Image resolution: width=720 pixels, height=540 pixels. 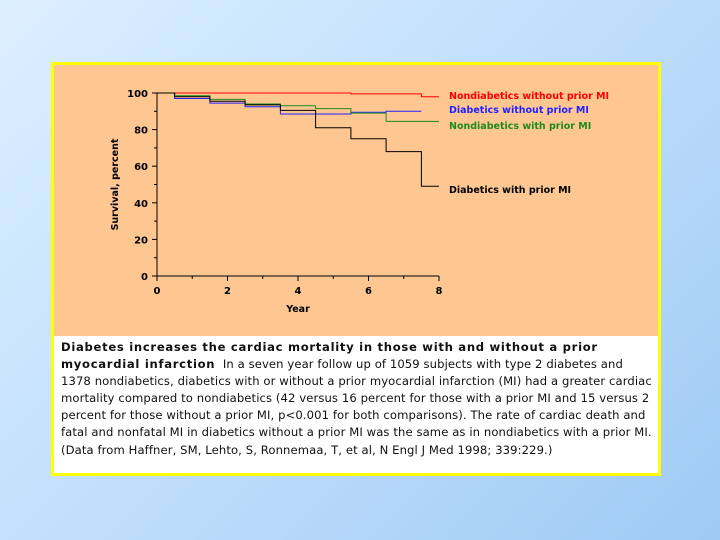 I want to click on series-label-3: Nondiabetics with prior MI, so click(x=520, y=126).